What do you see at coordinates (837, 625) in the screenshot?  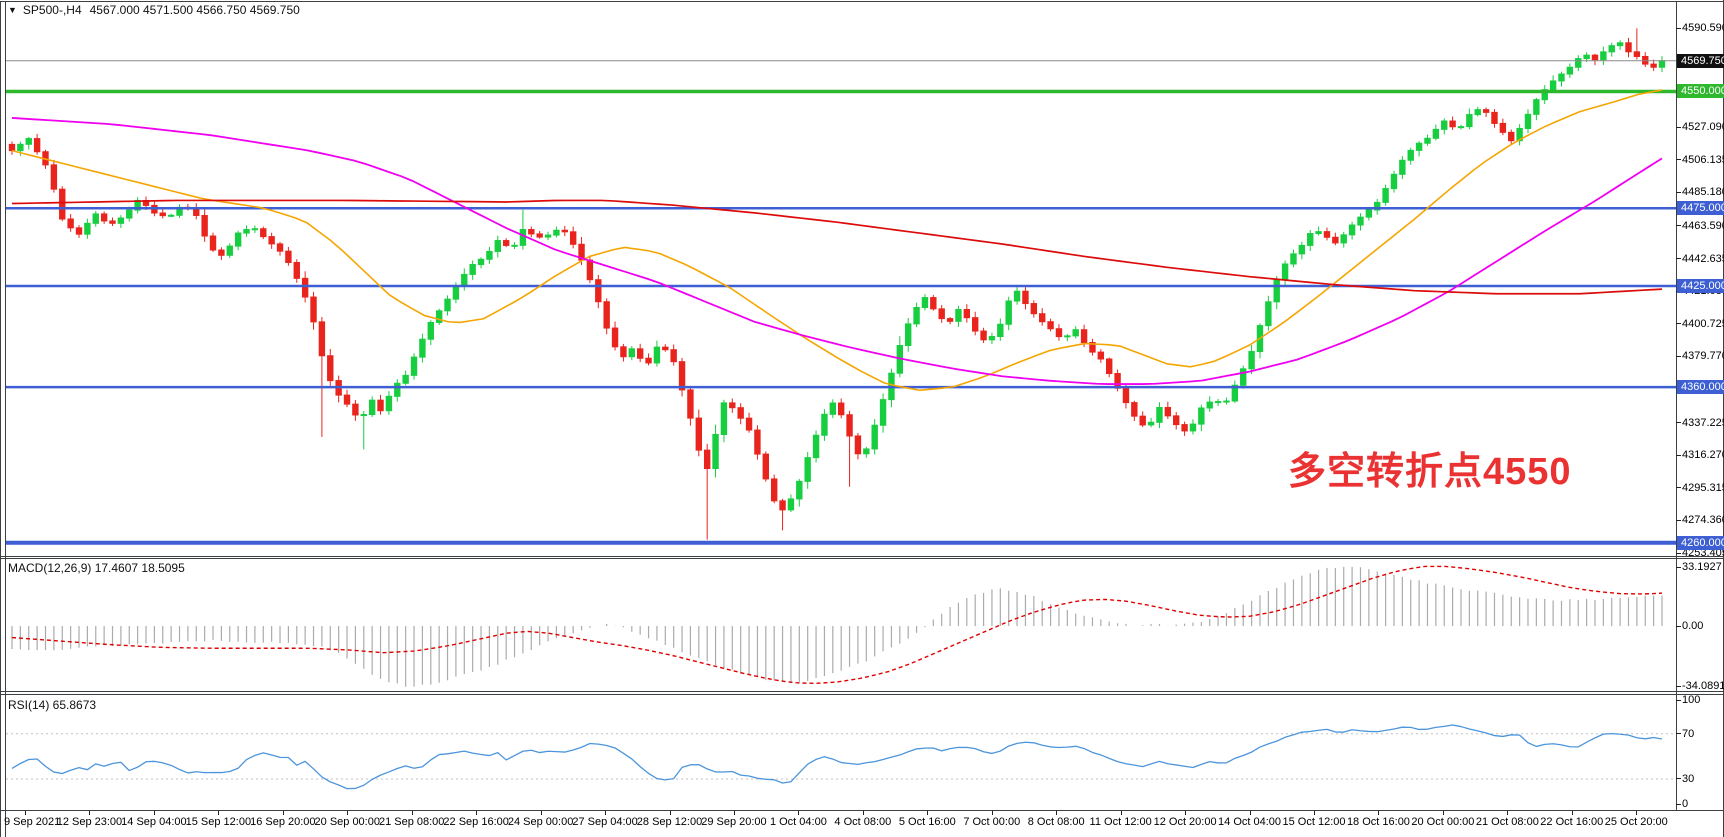 I see `macd-signal-line` at bounding box center [837, 625].